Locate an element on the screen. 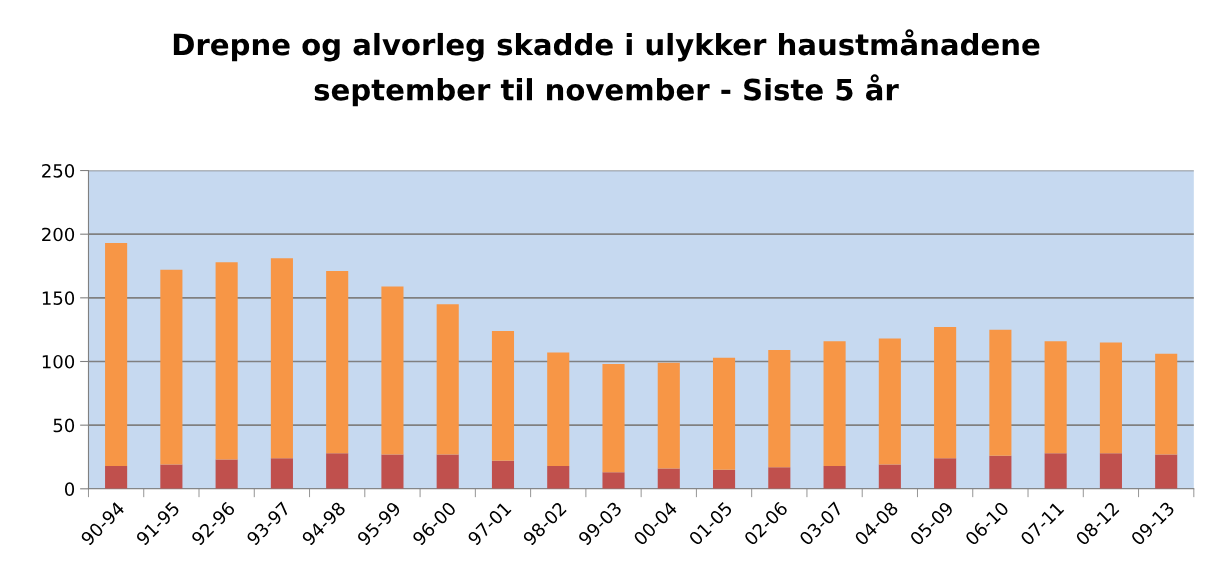 This screenshot has width=1212, height=584. chart-title: Drepne og alvorleg skadde i ulykker haustmånadene september til november - Siste 5 år is located at coordinates (606, 68).